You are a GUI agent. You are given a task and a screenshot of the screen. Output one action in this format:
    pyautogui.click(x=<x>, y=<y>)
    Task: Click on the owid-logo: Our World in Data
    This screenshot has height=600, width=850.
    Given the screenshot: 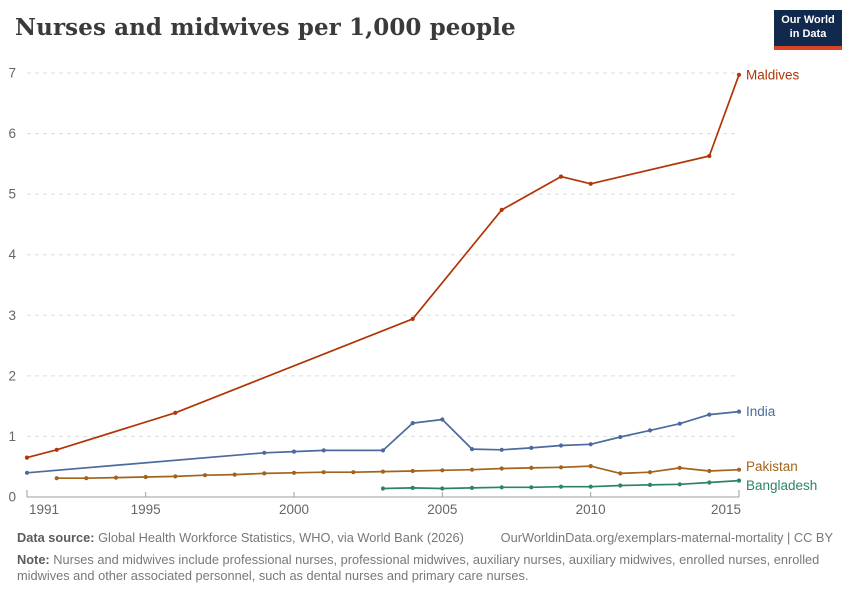 What is the action you would take?
    pyautogui.click(x=808, y=30)
    